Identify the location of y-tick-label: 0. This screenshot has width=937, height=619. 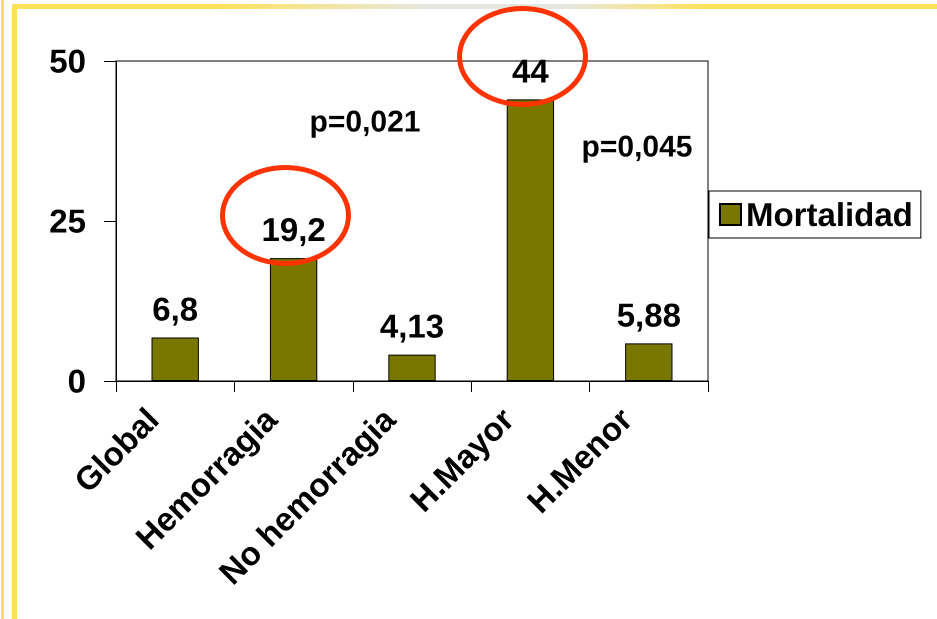
(77, 381).